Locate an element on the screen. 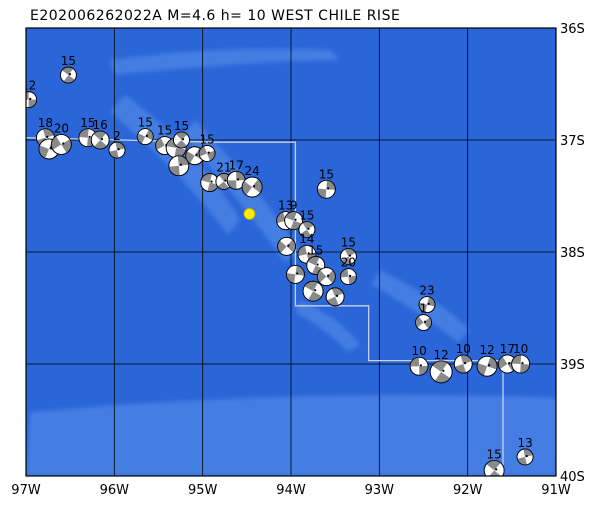 The width and height of the screenshot is (598, 505). x-tick-label: 93W is located at coordinates (380, 490).